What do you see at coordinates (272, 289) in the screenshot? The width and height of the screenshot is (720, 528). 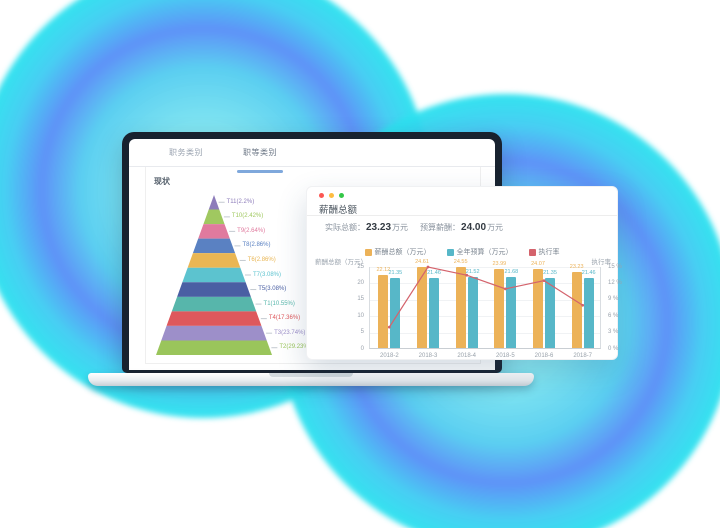 I see `funnel-label: T5(3.08%)` at bounding box center [272, 289].